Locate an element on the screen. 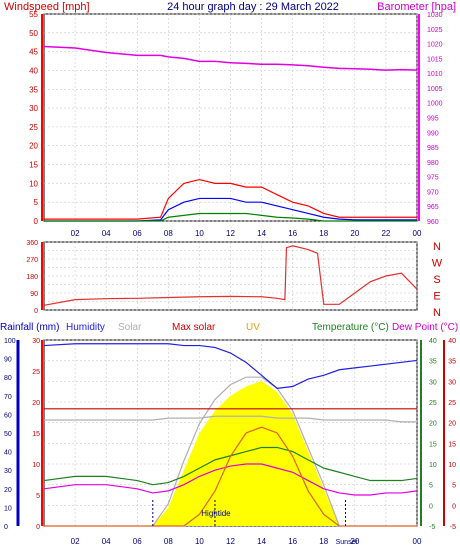 The width and height of the screenshot is (460, 554). left-tick-label: 10 is located at coordinates (33, 183).